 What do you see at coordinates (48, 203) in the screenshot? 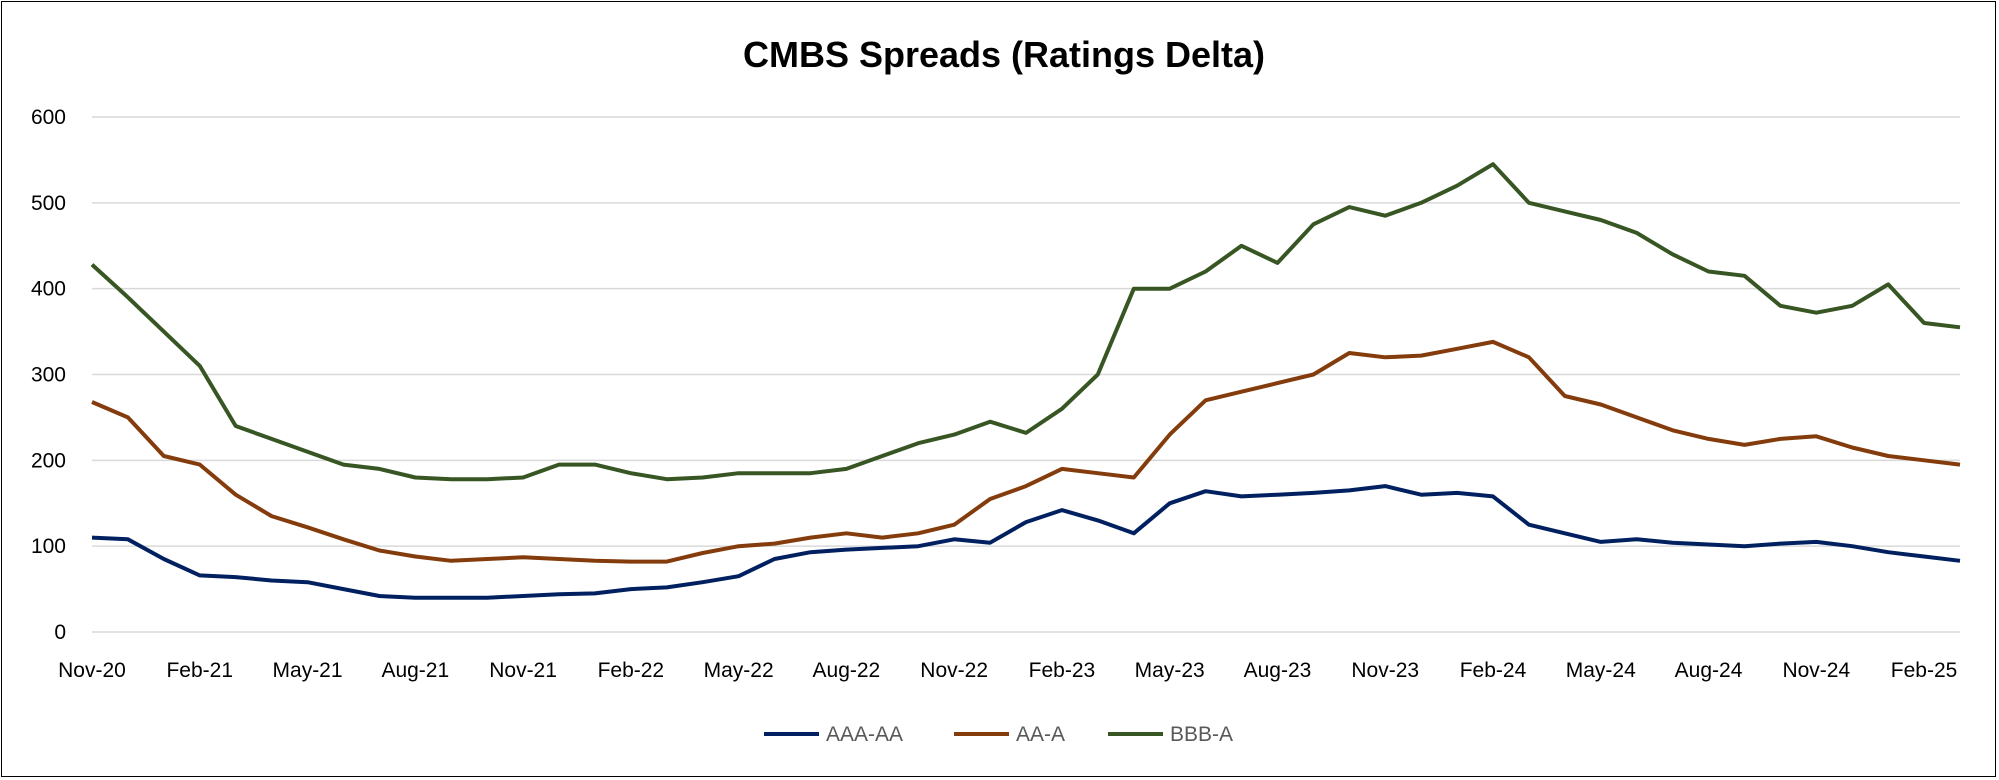
I see `y-tick-label: 500` at bounding box center [48, 203].